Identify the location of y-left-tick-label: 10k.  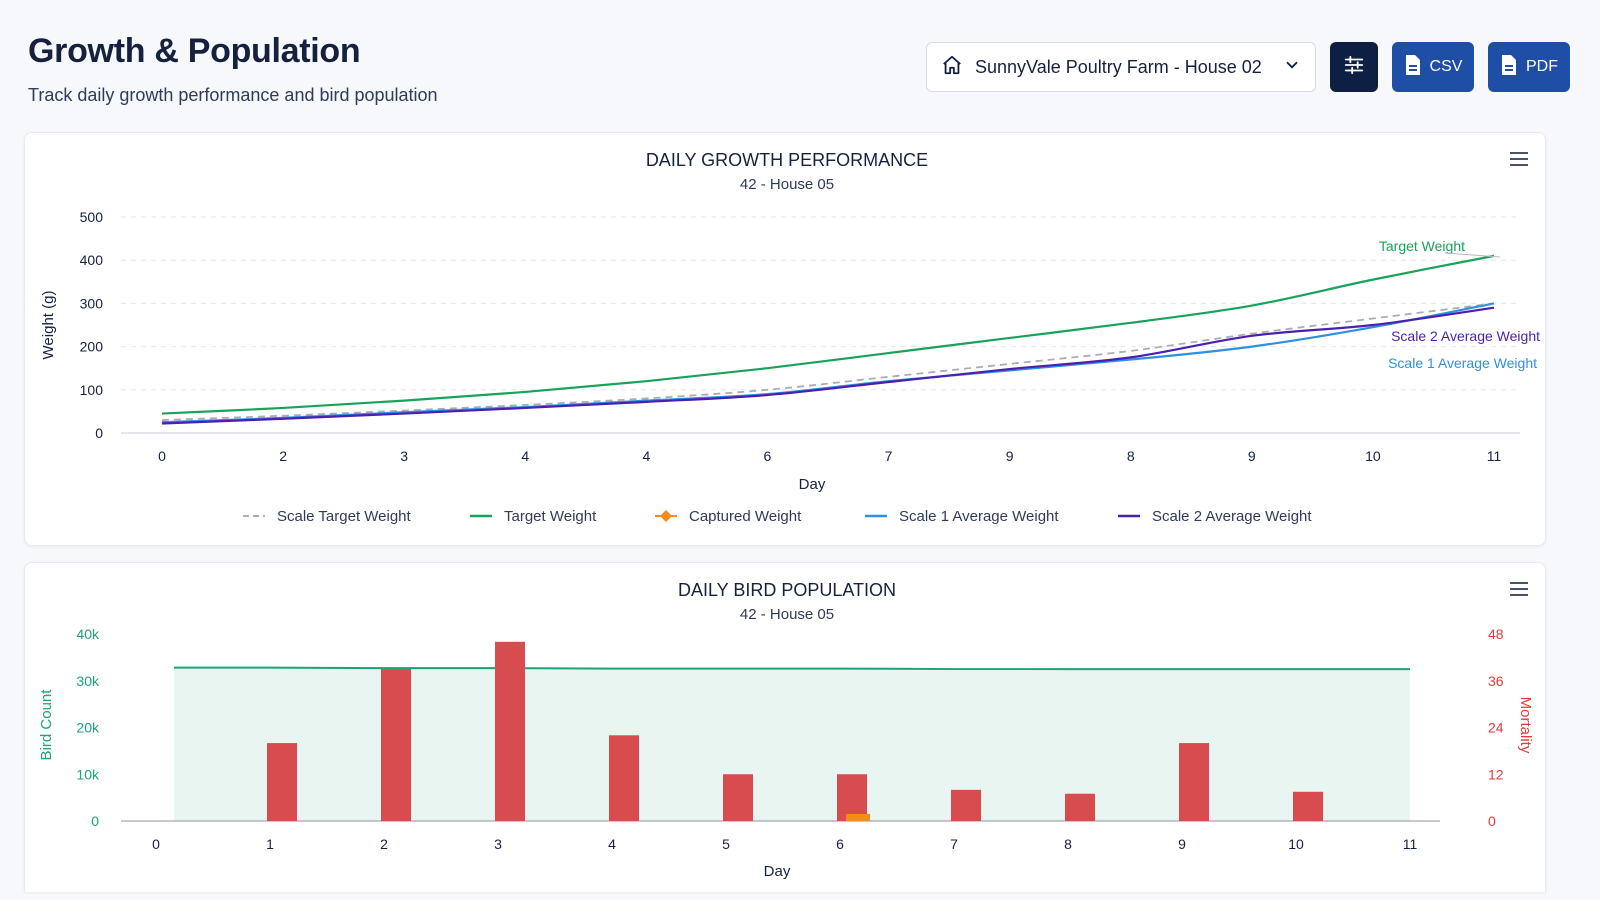
(88, 774).